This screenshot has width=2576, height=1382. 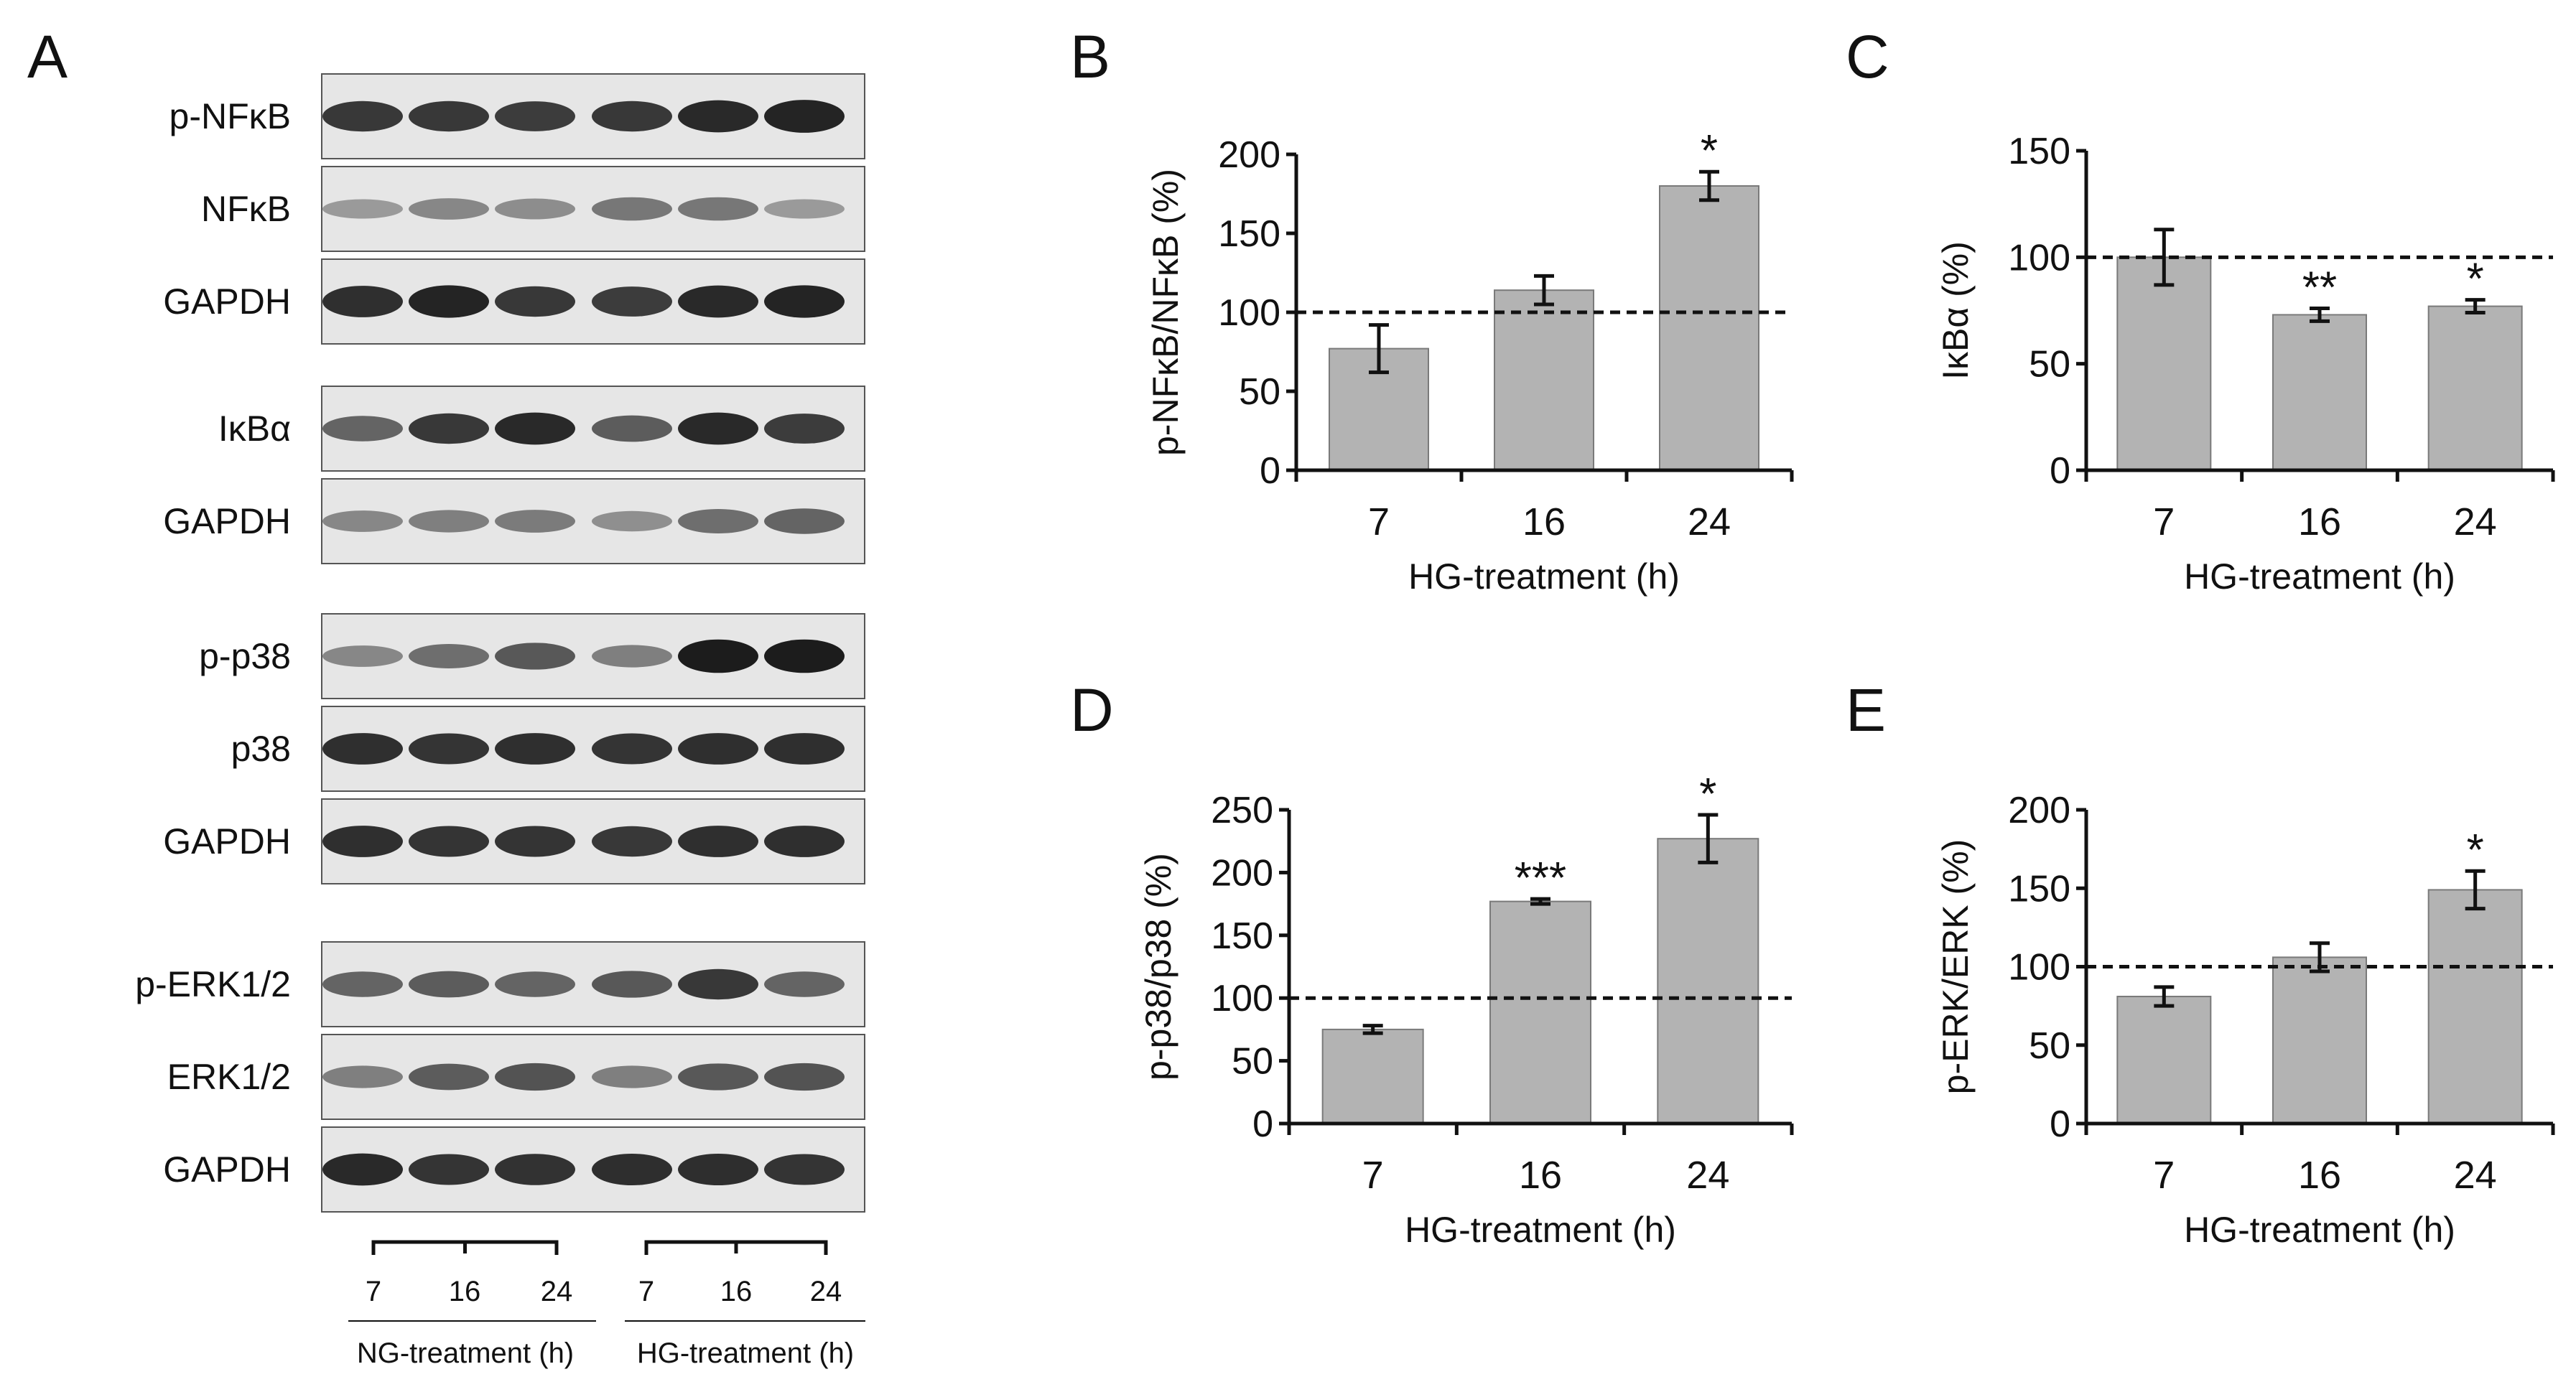 I want to click on significance-label: ***, so click(x=1540, y=879).